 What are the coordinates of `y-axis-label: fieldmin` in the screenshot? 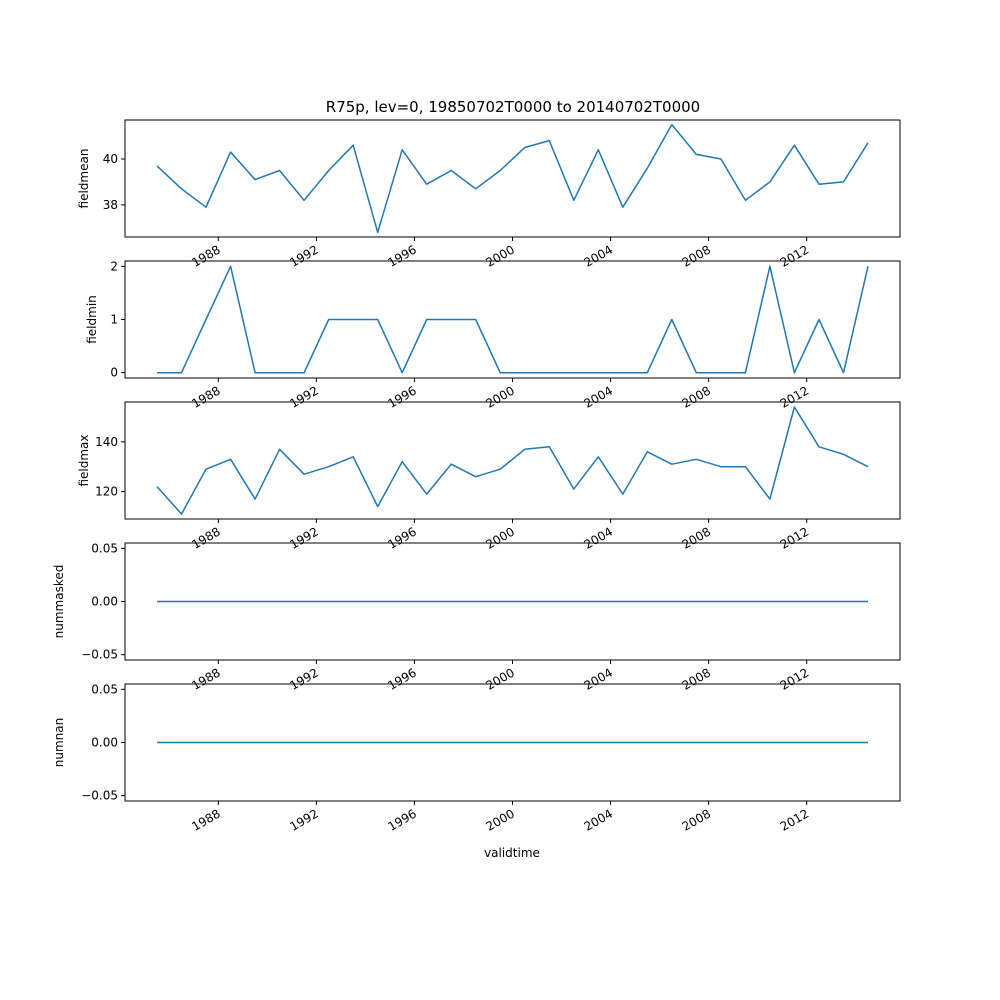 It's located at (92, 319).